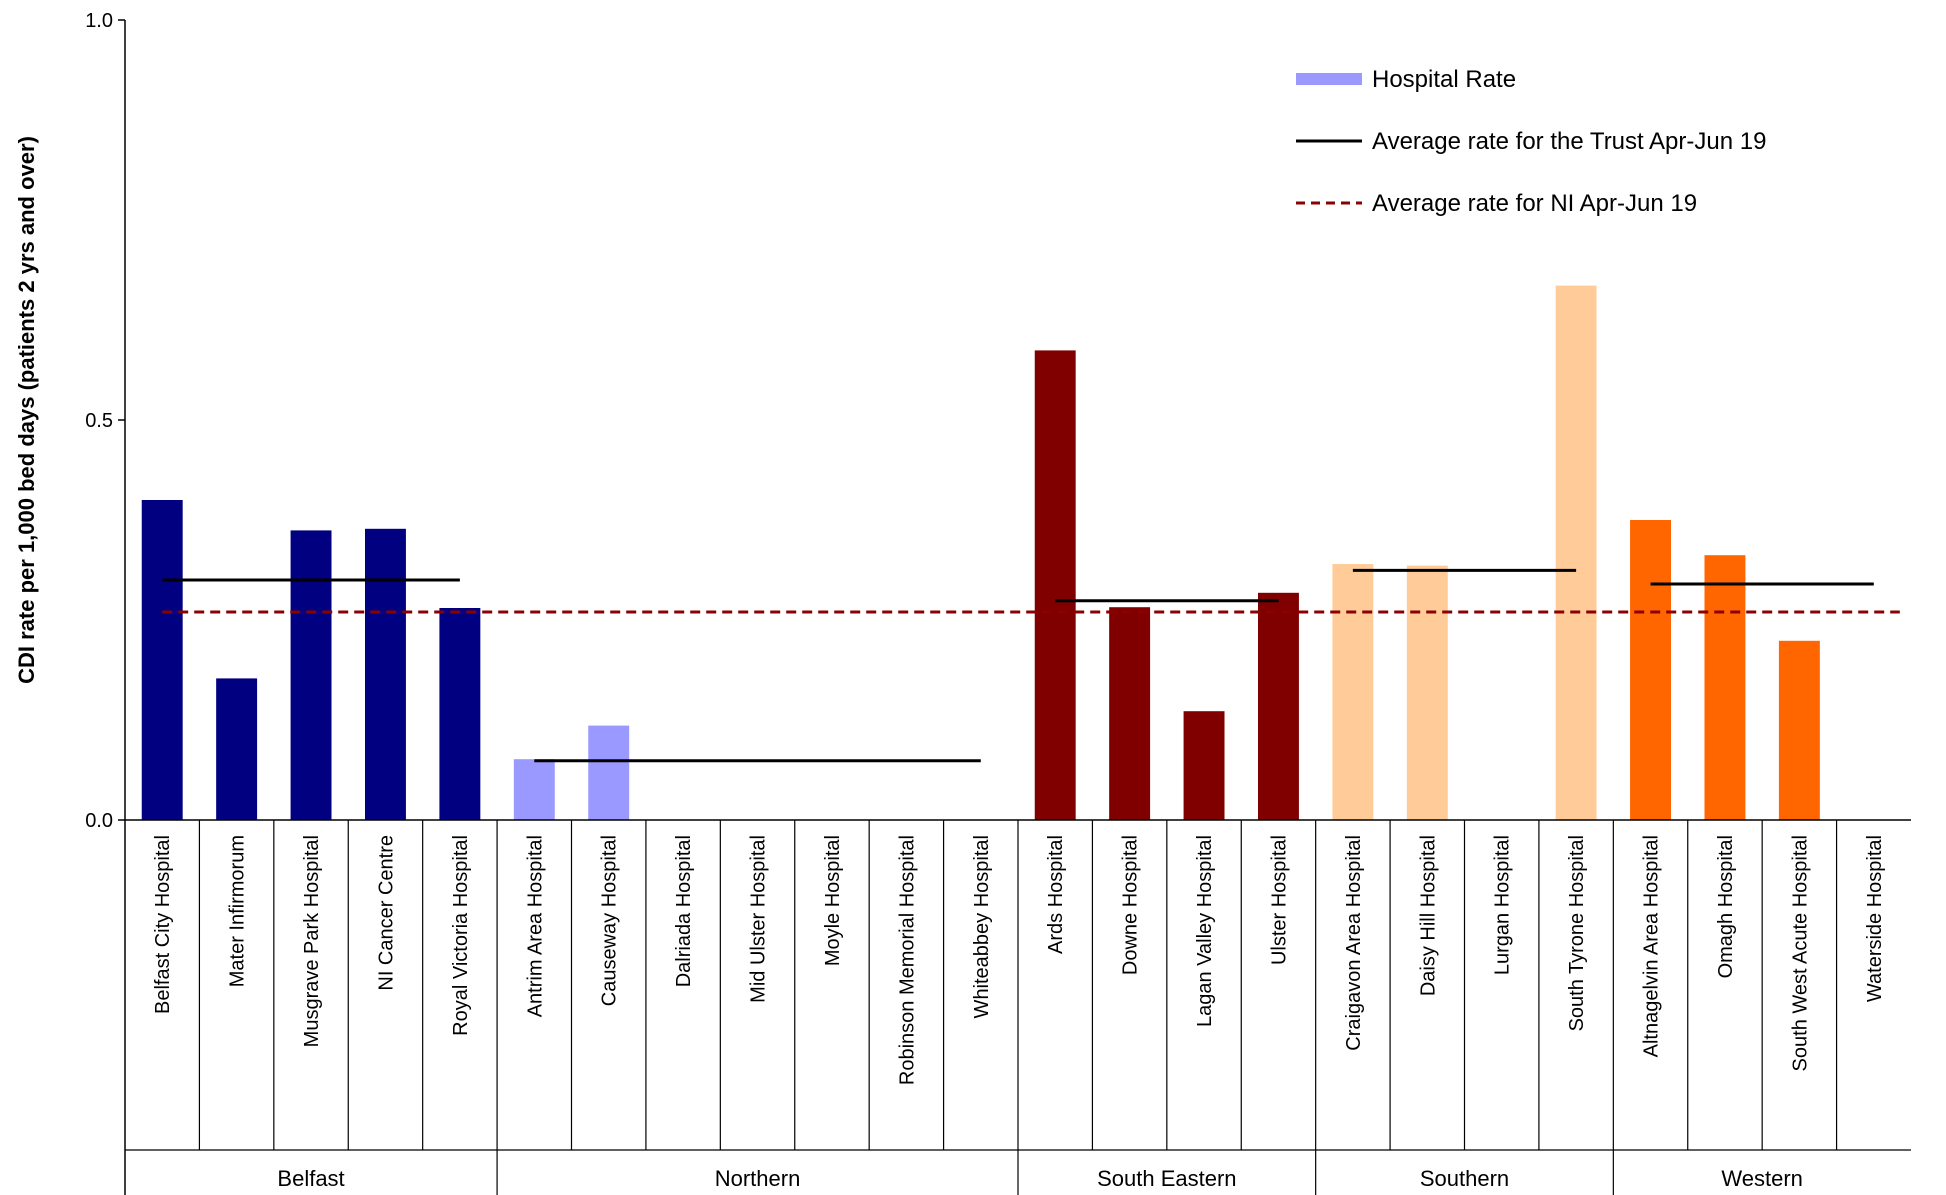  What do you see at coordinates (1569, 141) in the screenshot?
I see `legend-trust-average-label: Average rate for the Trust Apr-Jun 19` at bounding box center [1569, 141].